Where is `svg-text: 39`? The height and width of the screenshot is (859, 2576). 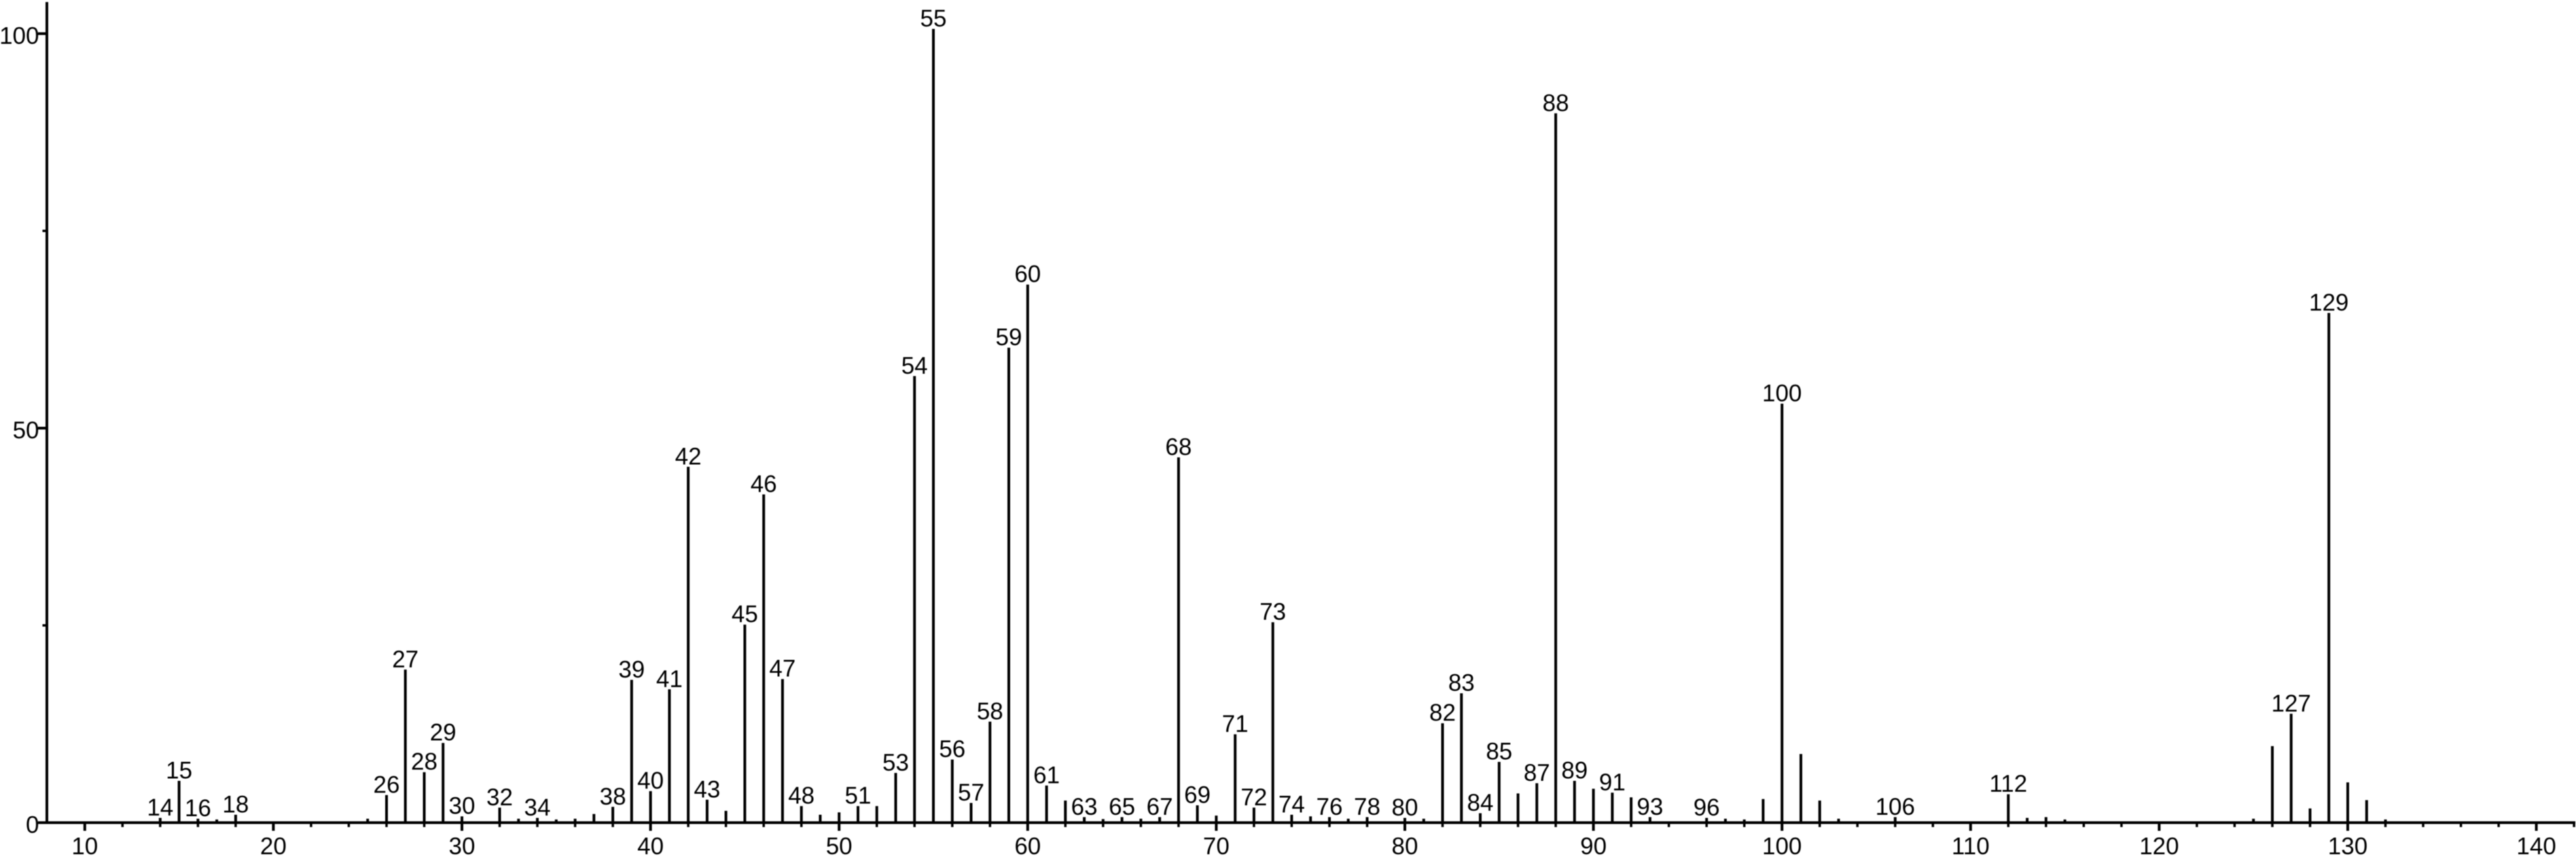
svg-text: 39 is located at coordinates (631, 669).